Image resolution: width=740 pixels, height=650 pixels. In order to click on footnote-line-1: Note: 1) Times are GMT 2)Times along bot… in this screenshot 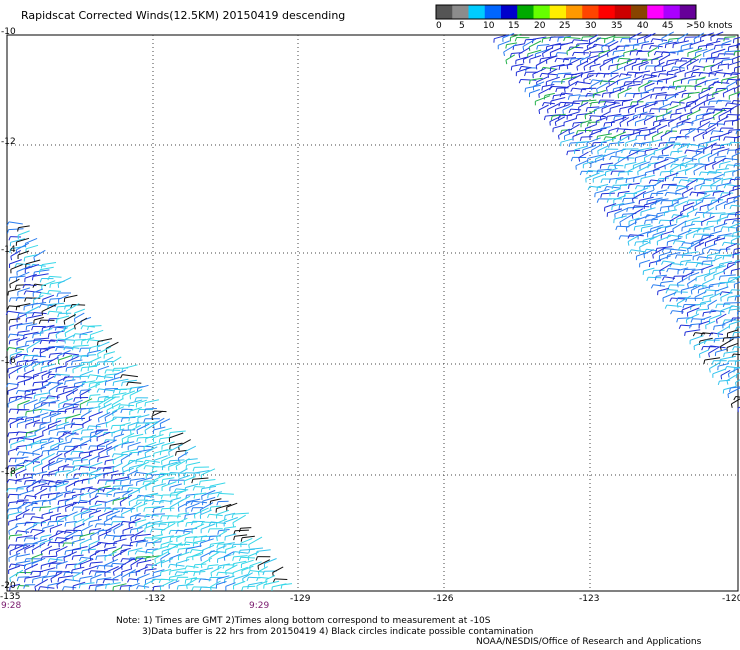, I will do `click(303, 621)`.